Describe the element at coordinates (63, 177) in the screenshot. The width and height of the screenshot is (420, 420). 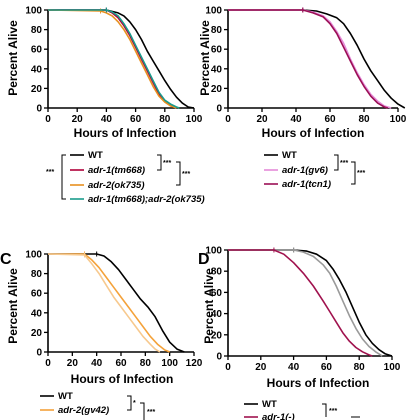
I see `panel-a-bracket-outer` at that location.